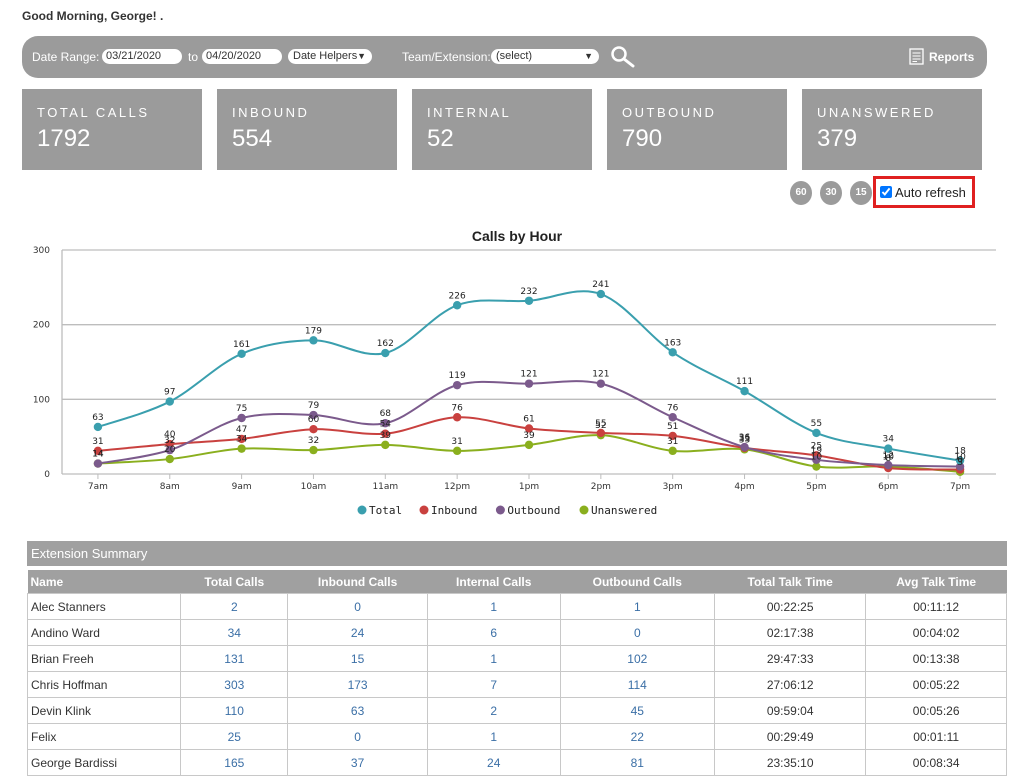 This screenshot has height=776, width=1034. I want to click on talk-time-cell: 00:05:22, so click(936, 684).